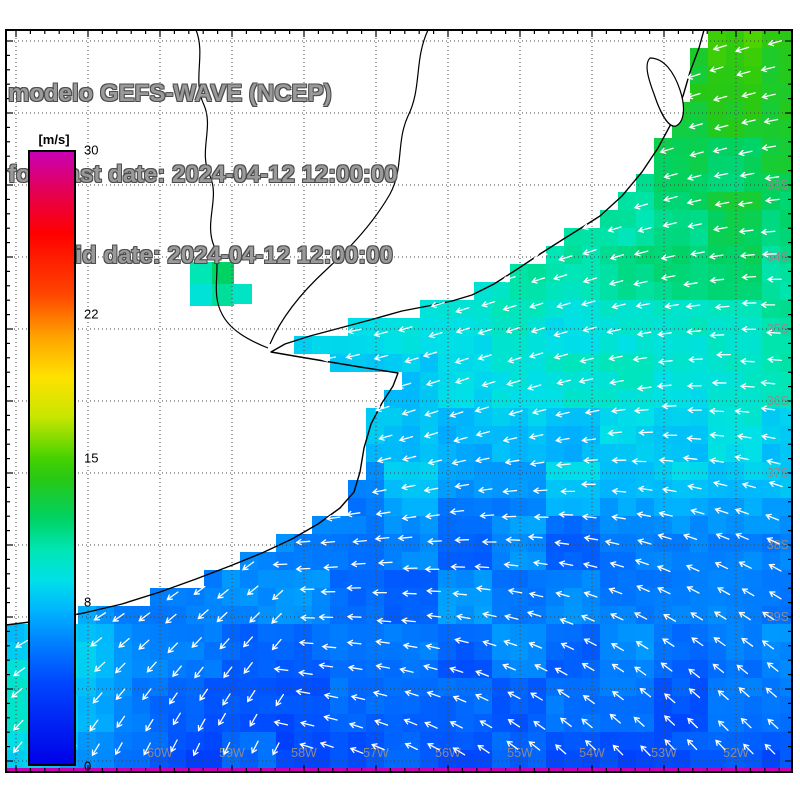  Describe the element at coordinates (88, 602) in the screenshot. I see `colorbar-tick-label: 8` at that location.